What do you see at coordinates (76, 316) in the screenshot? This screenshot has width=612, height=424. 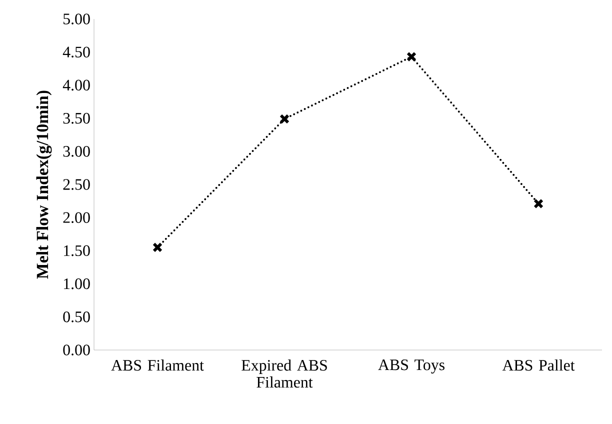 I see `y-tick-label: 0.50` at bounding box center [76, 316].